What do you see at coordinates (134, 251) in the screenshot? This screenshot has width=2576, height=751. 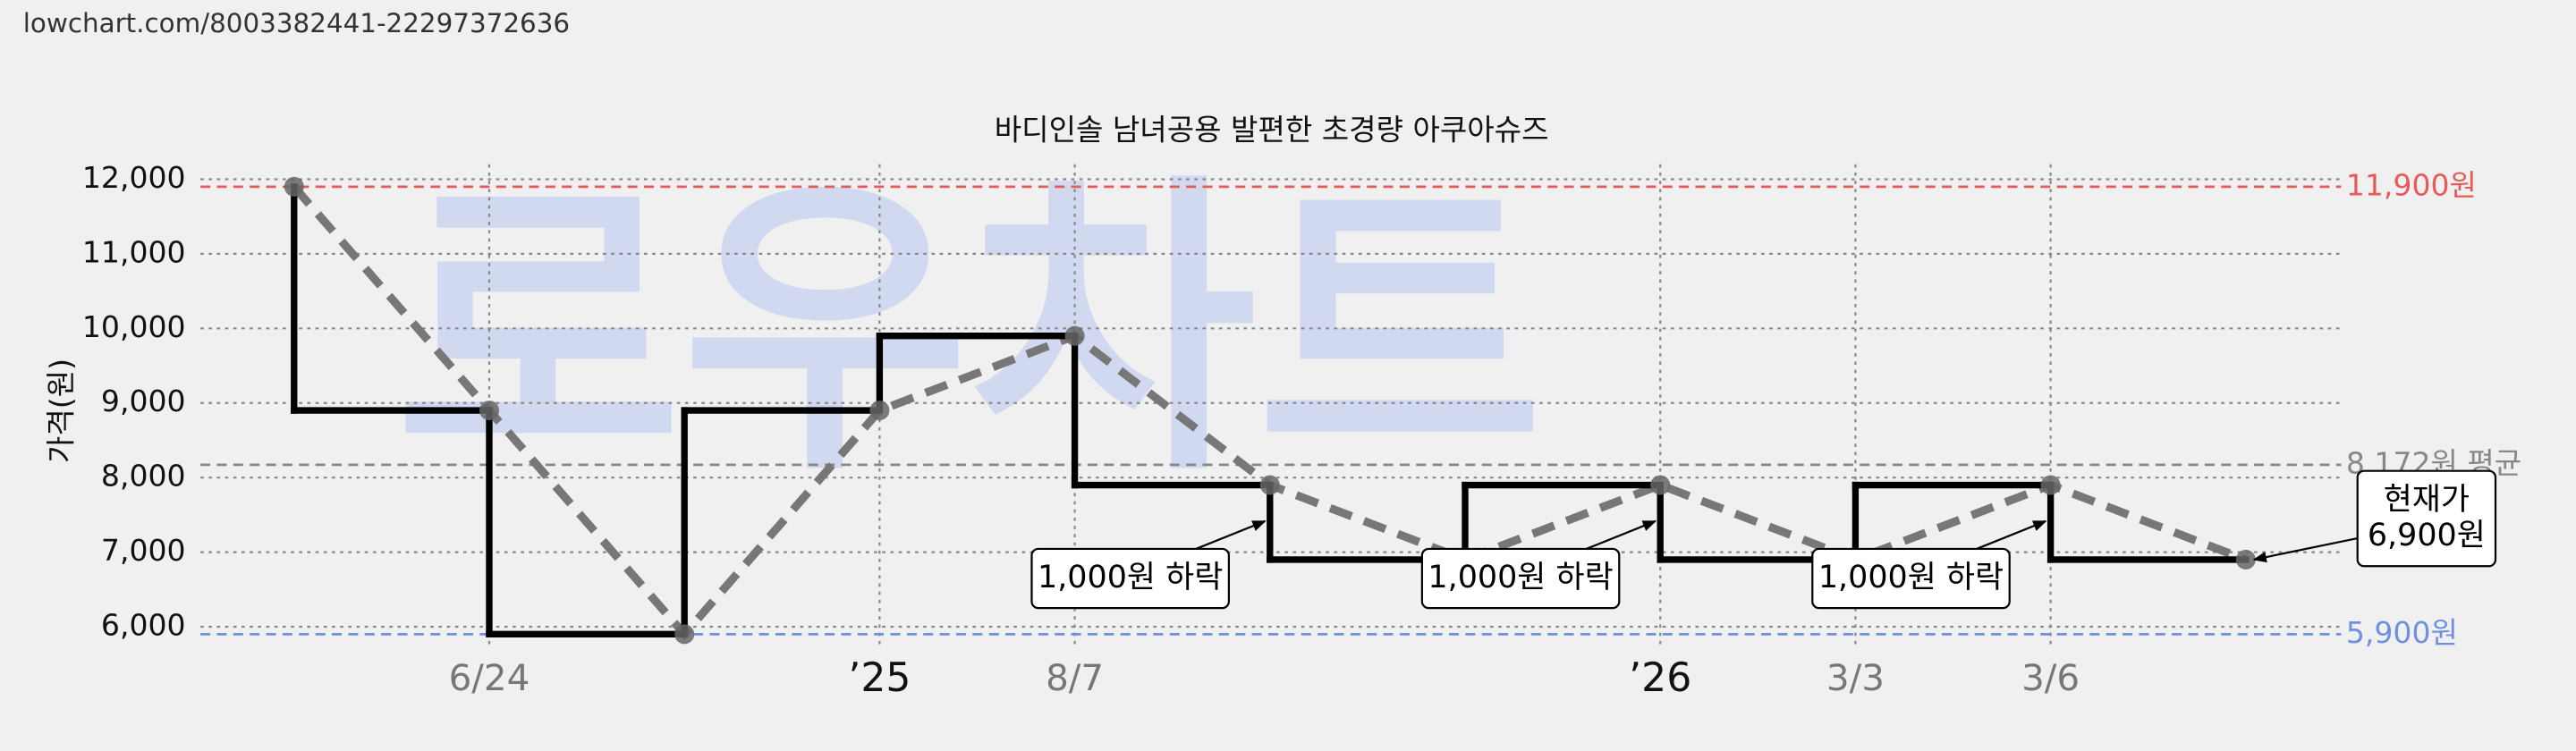 I see `y-tick-label: 11,000` at bounding box center [134, 251].